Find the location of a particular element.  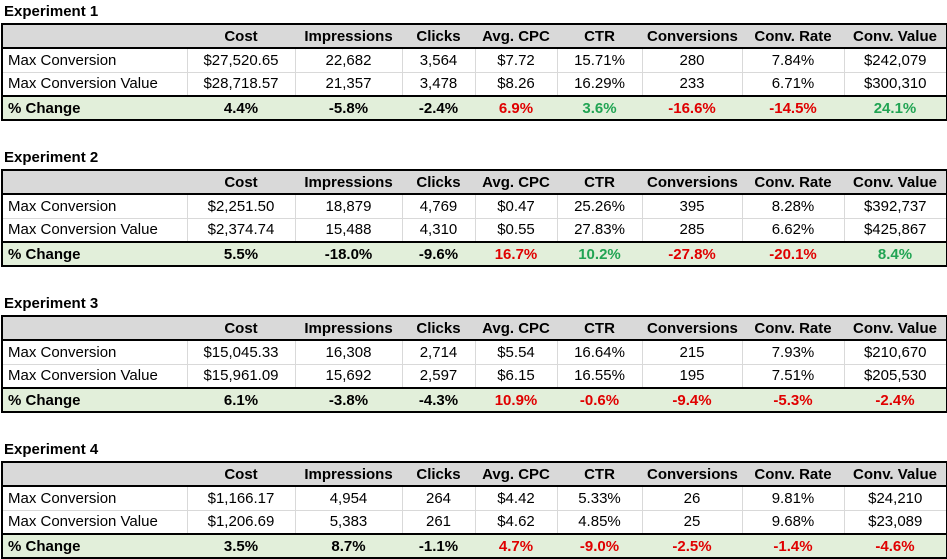

data-cell: $15,961.09 is located at coordinates (241, 376).